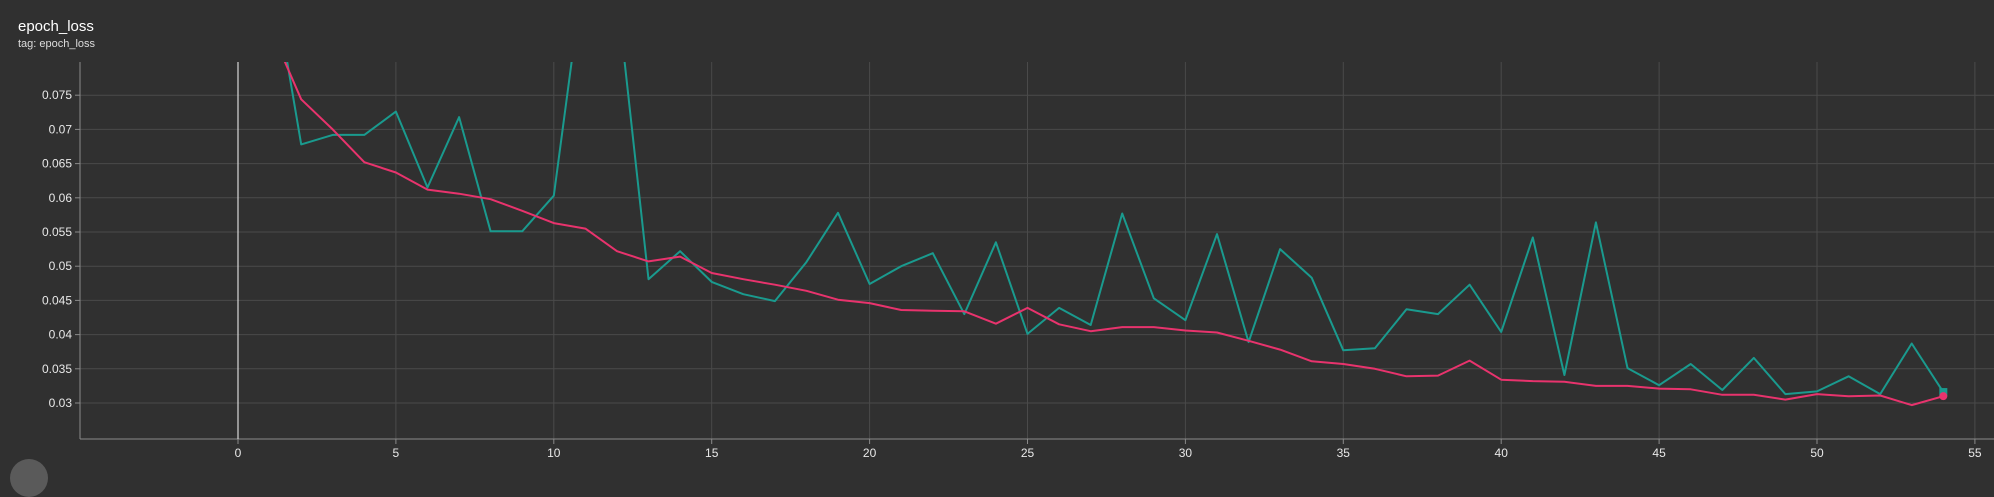 The height and width of the screenshot is (497, 1994). I want to click on x-tick-label: 55, so click(1975, 453).